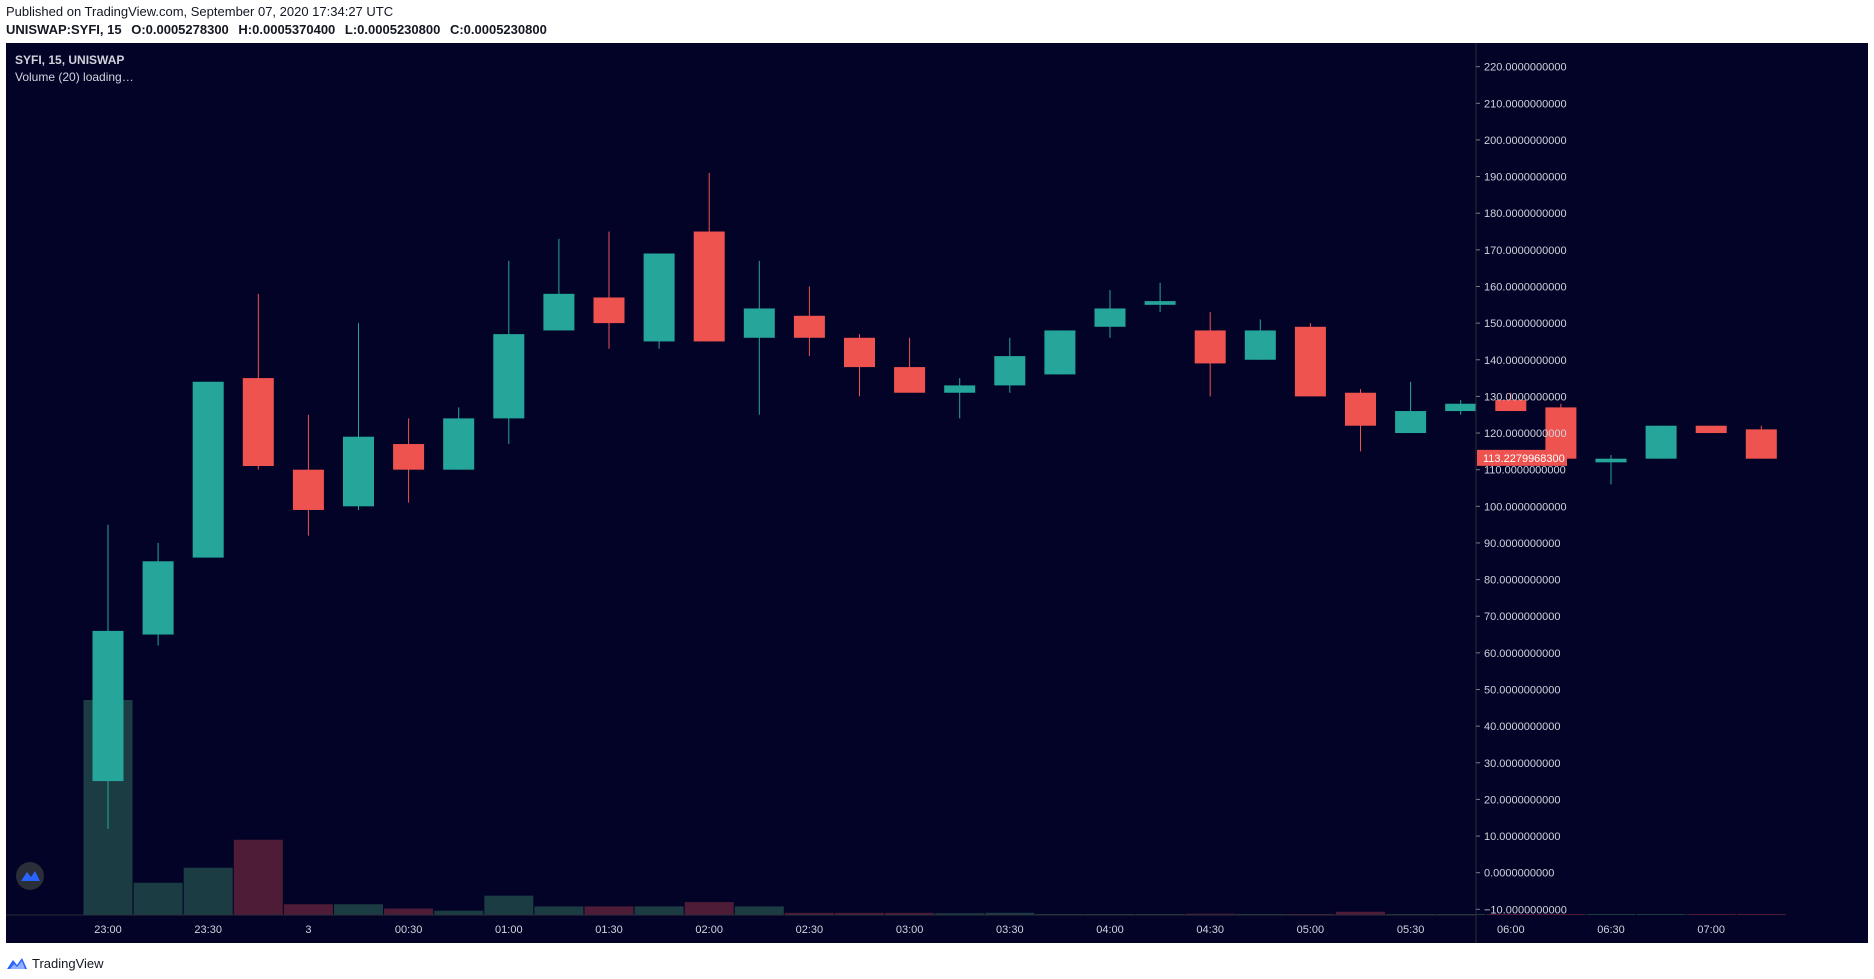 Image resolution: width=1874 pixels, height=979 pixels. What do you see at coordinates (1522, 544) in the screenshot?
I see `y-tick-label: 90.0000000000` at bounding box center [1522, 544].